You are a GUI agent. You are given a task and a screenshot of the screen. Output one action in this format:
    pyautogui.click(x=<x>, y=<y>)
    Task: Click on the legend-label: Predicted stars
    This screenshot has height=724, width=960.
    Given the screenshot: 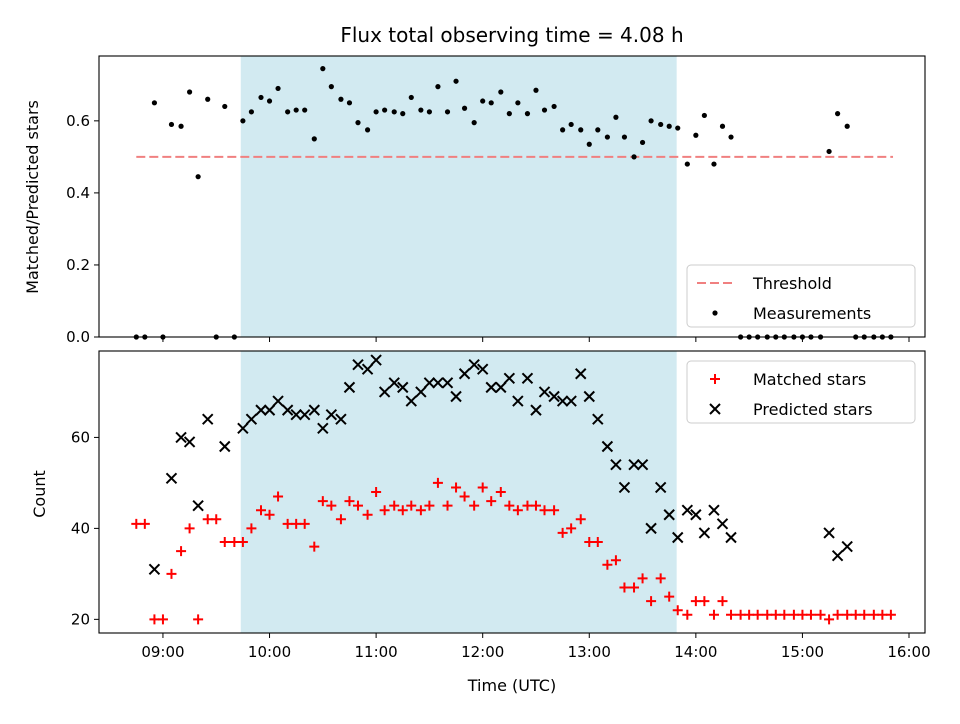 What is the action you would take?
    pyautogui.click(x=813, y=409)
    